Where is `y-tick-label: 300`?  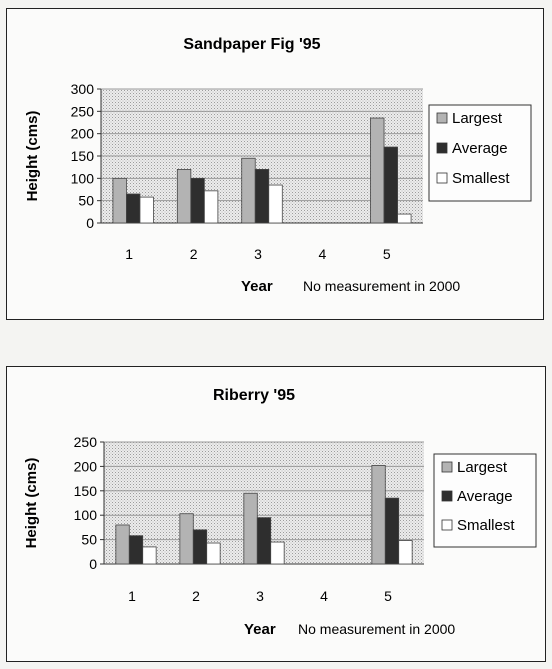 y-tick-label: 300 is located at coordinates (83, 89).